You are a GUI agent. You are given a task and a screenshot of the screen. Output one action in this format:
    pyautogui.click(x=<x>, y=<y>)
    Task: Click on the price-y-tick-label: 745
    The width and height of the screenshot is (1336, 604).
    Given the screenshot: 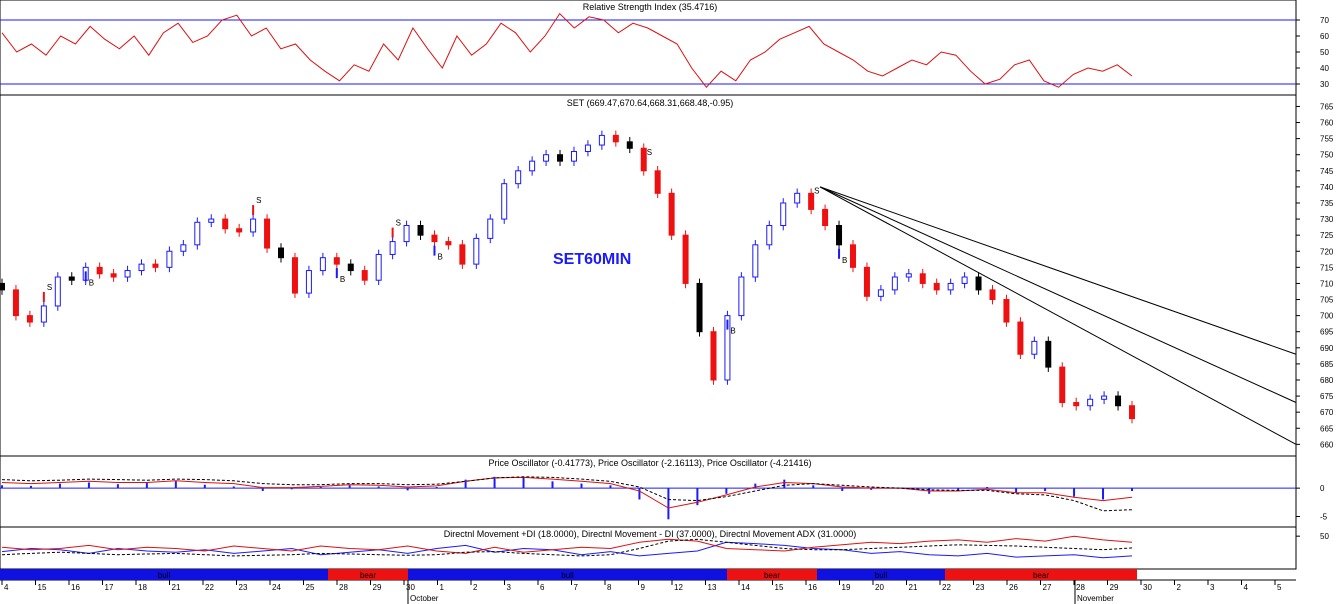 What is the action you would take?
    pyautogui.click(x=1327, y=171)
    